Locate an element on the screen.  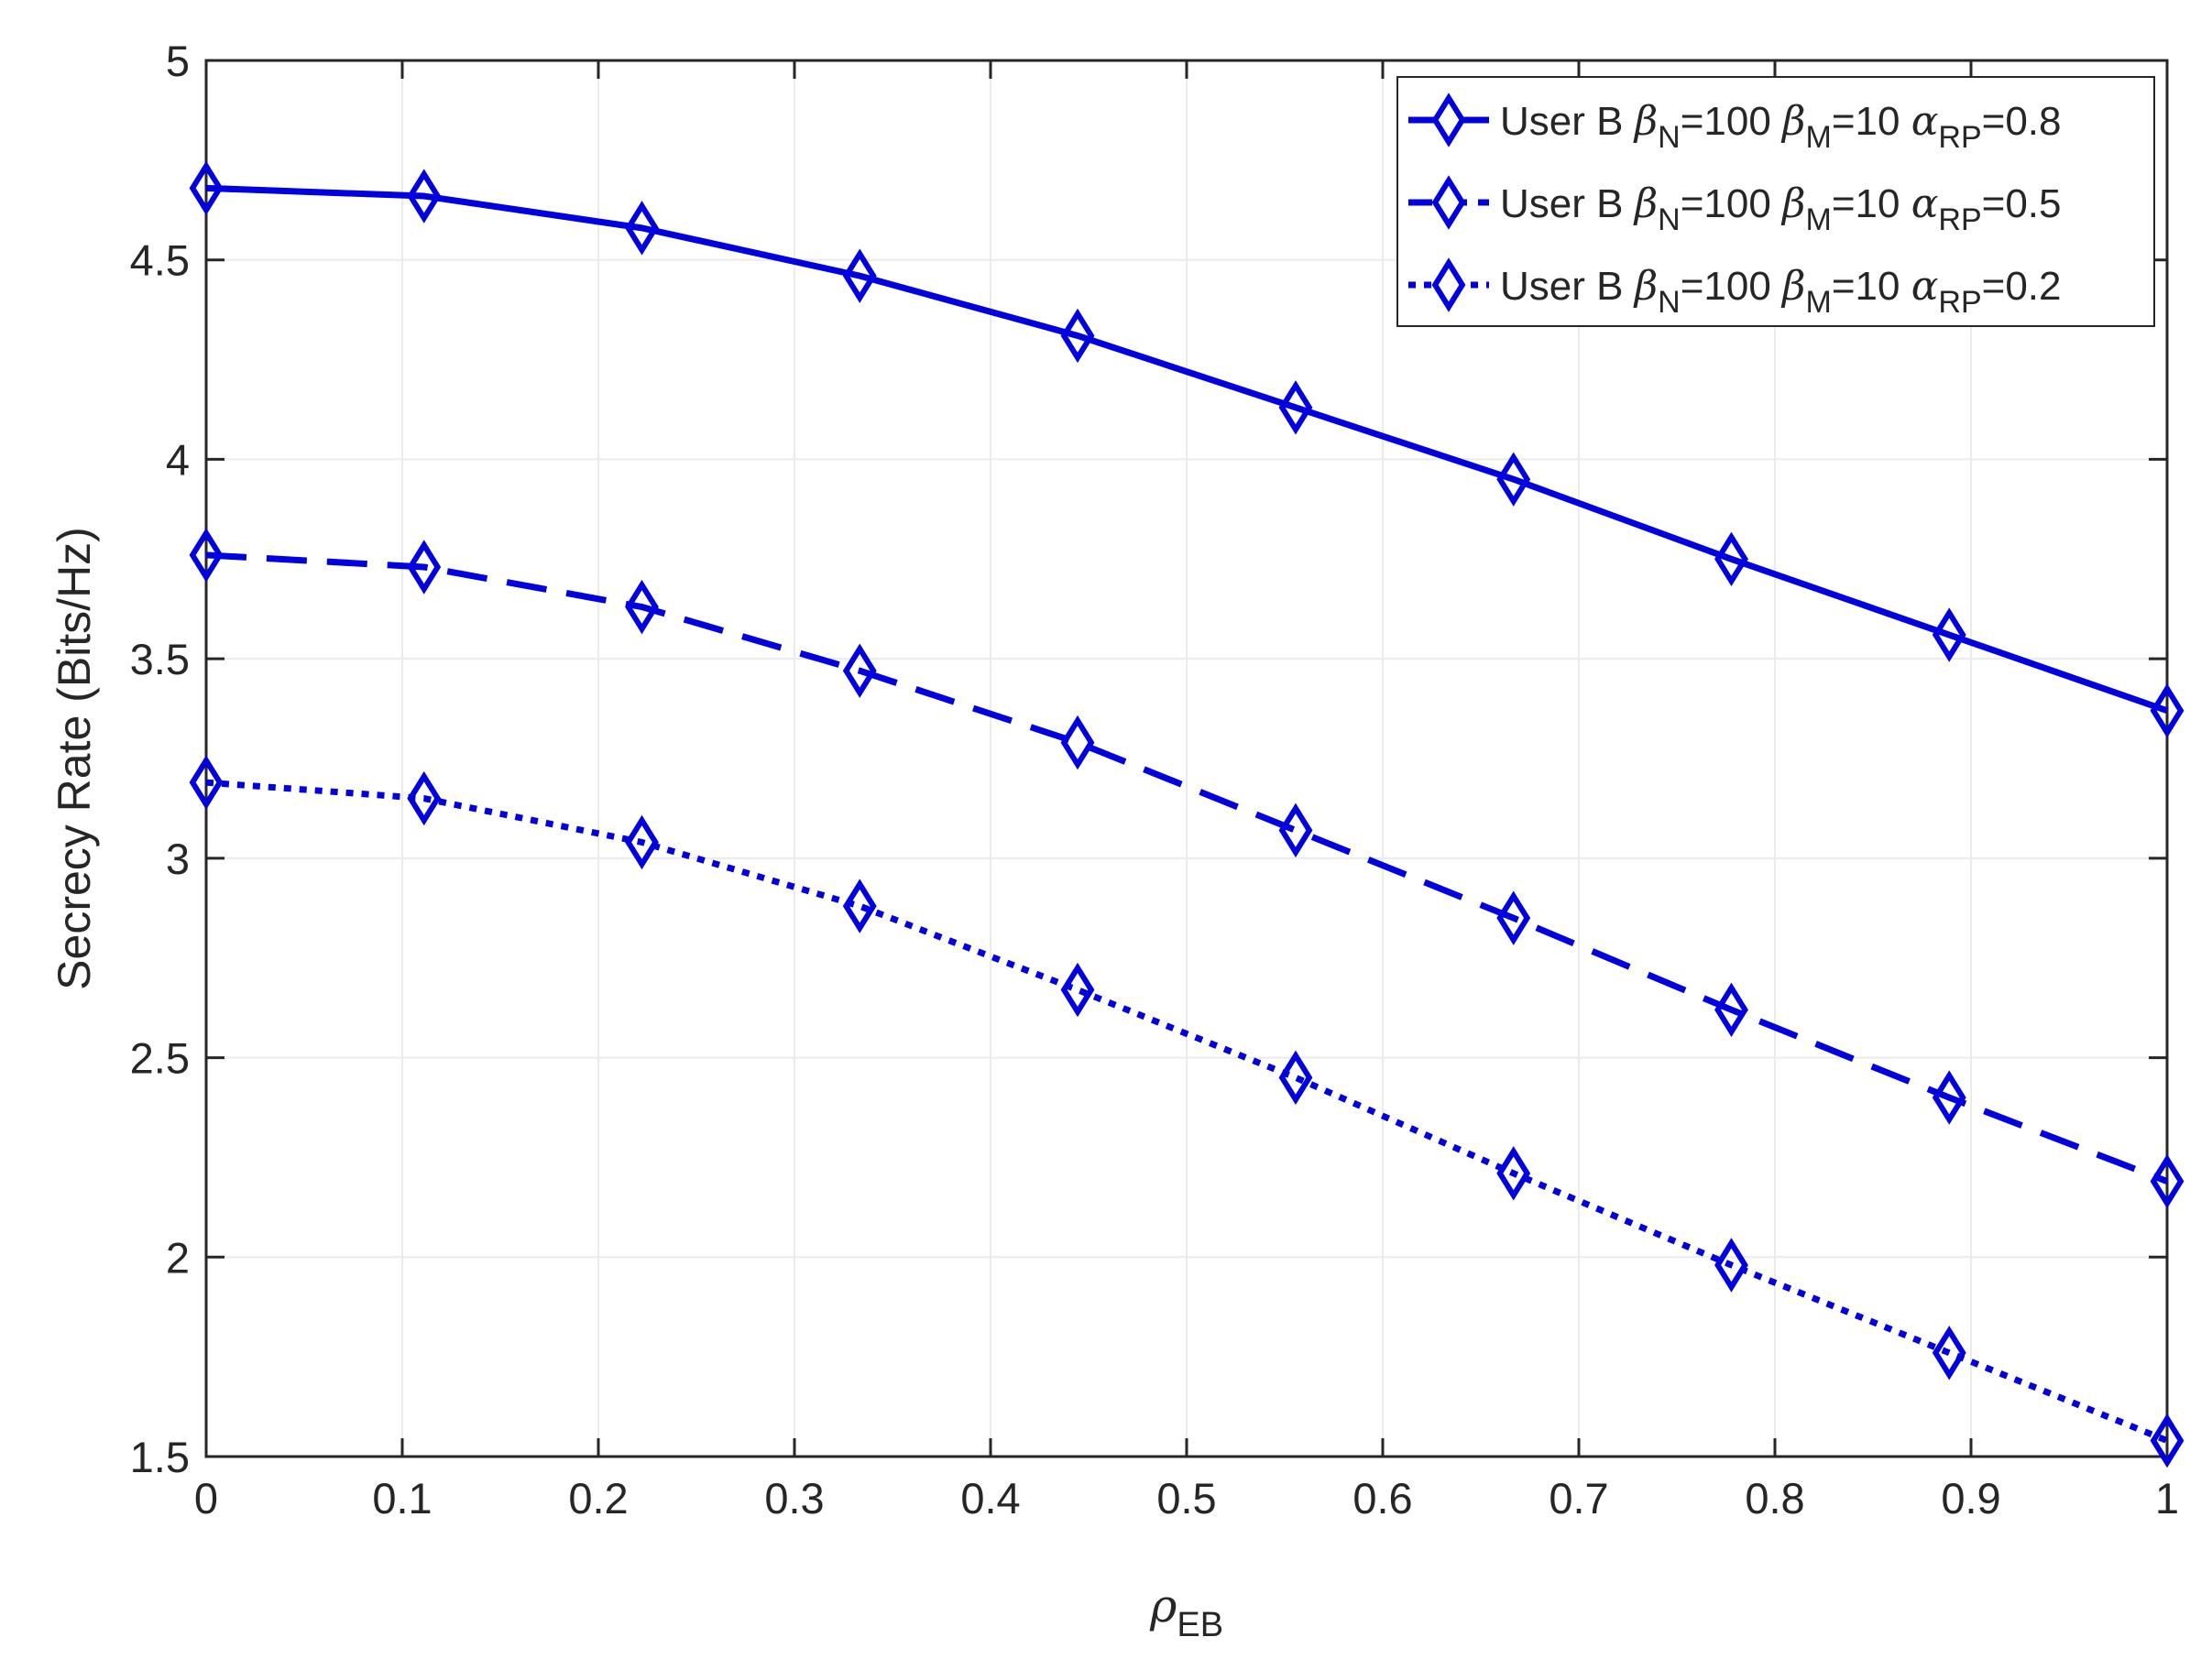
legend-label: User B βN=100 βM=10 αRP=0.2 is located at coordinates (1781, 291).